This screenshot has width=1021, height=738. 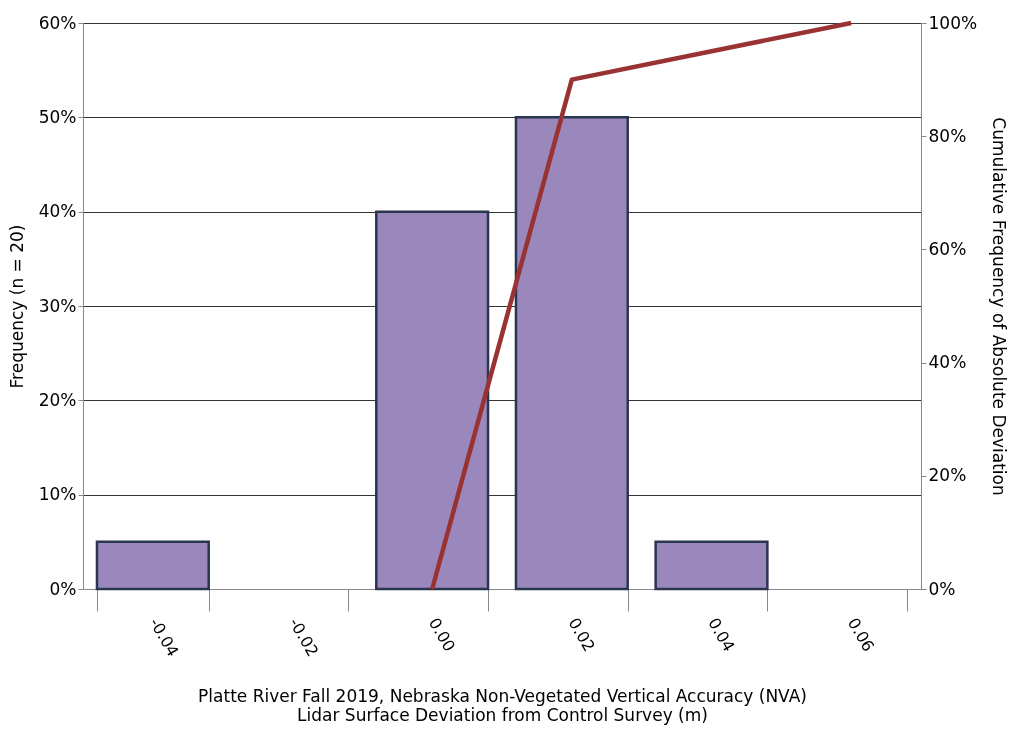 What do you see at coordinates (57, 22) in the screenshot?
I see `y-tick-label: 60%` at bounding box center [57, 22].